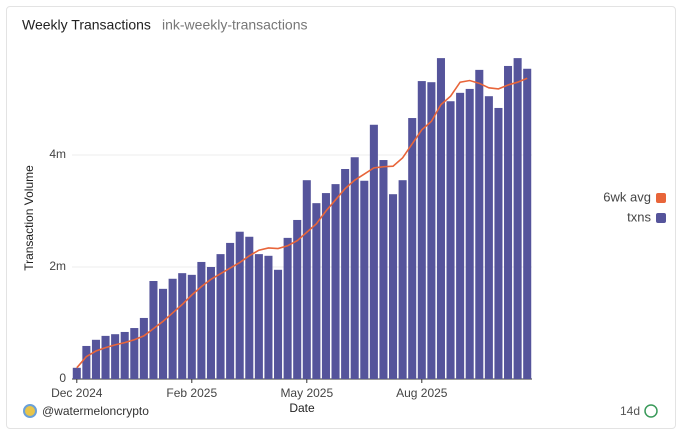 This screenshot has height=437, width=684. What do you see at coordinates (639, 216) in the screenshot?
I see `legend-label: txns` at bounding box center [639, 216].